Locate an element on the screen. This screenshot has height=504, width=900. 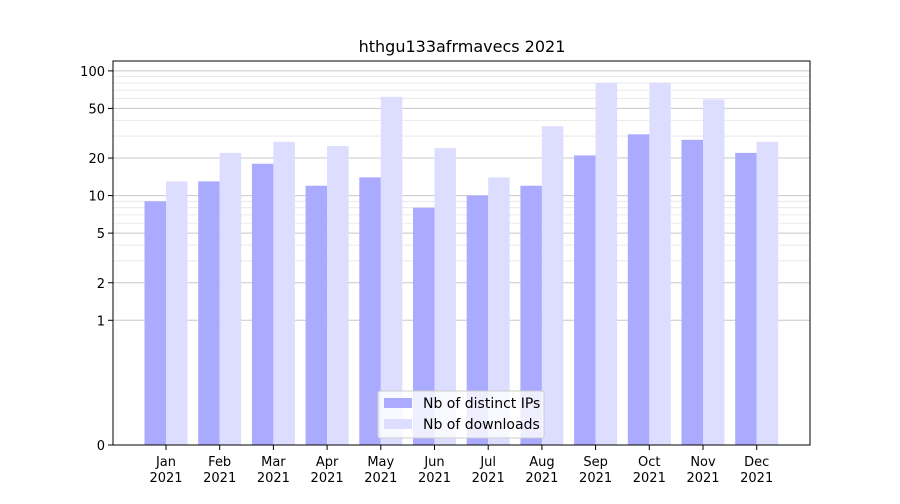
x-tick-label: Dec 2021 is located at coordinates (756, 470).